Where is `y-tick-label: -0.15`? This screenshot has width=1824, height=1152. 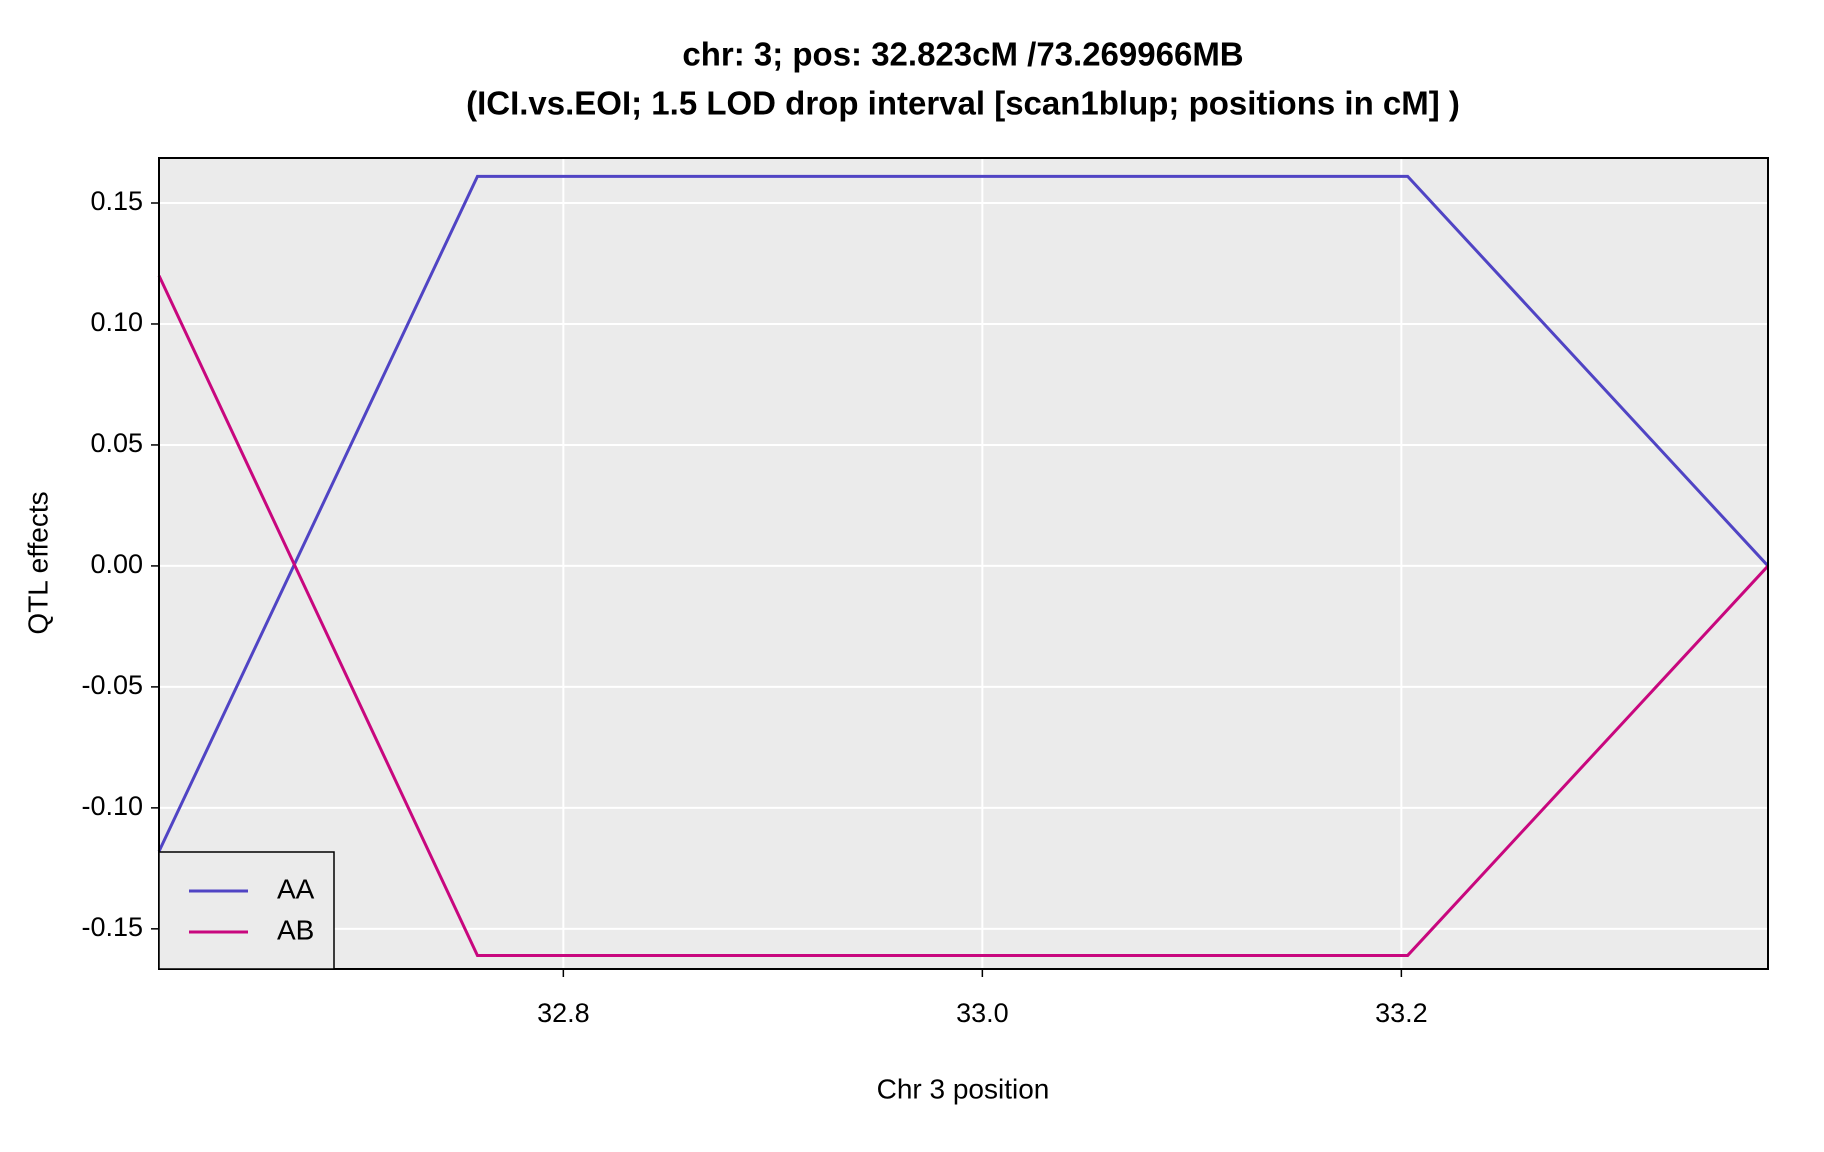 y-tick-label: -0.15 is located at coordinates (112, 927).